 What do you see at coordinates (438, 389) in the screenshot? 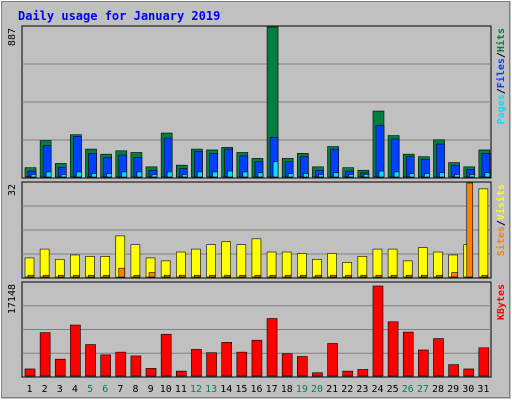
I see `x-tick-label-28: 28` at bounding box center [438, 389].